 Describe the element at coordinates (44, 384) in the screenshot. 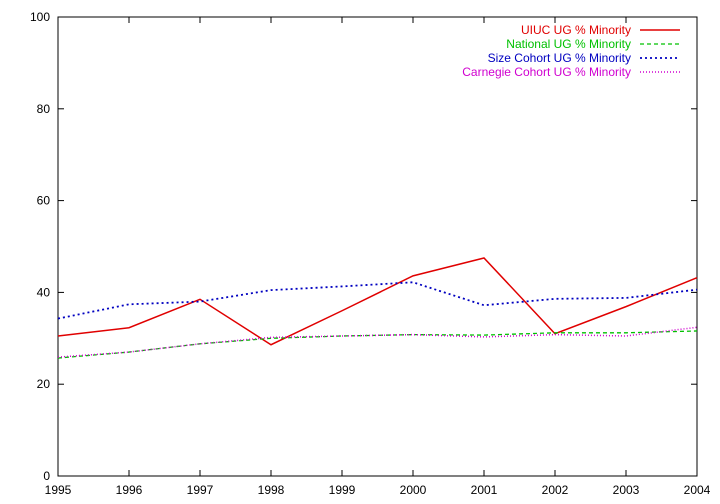

I see `y-tick-label: 20` at that location.